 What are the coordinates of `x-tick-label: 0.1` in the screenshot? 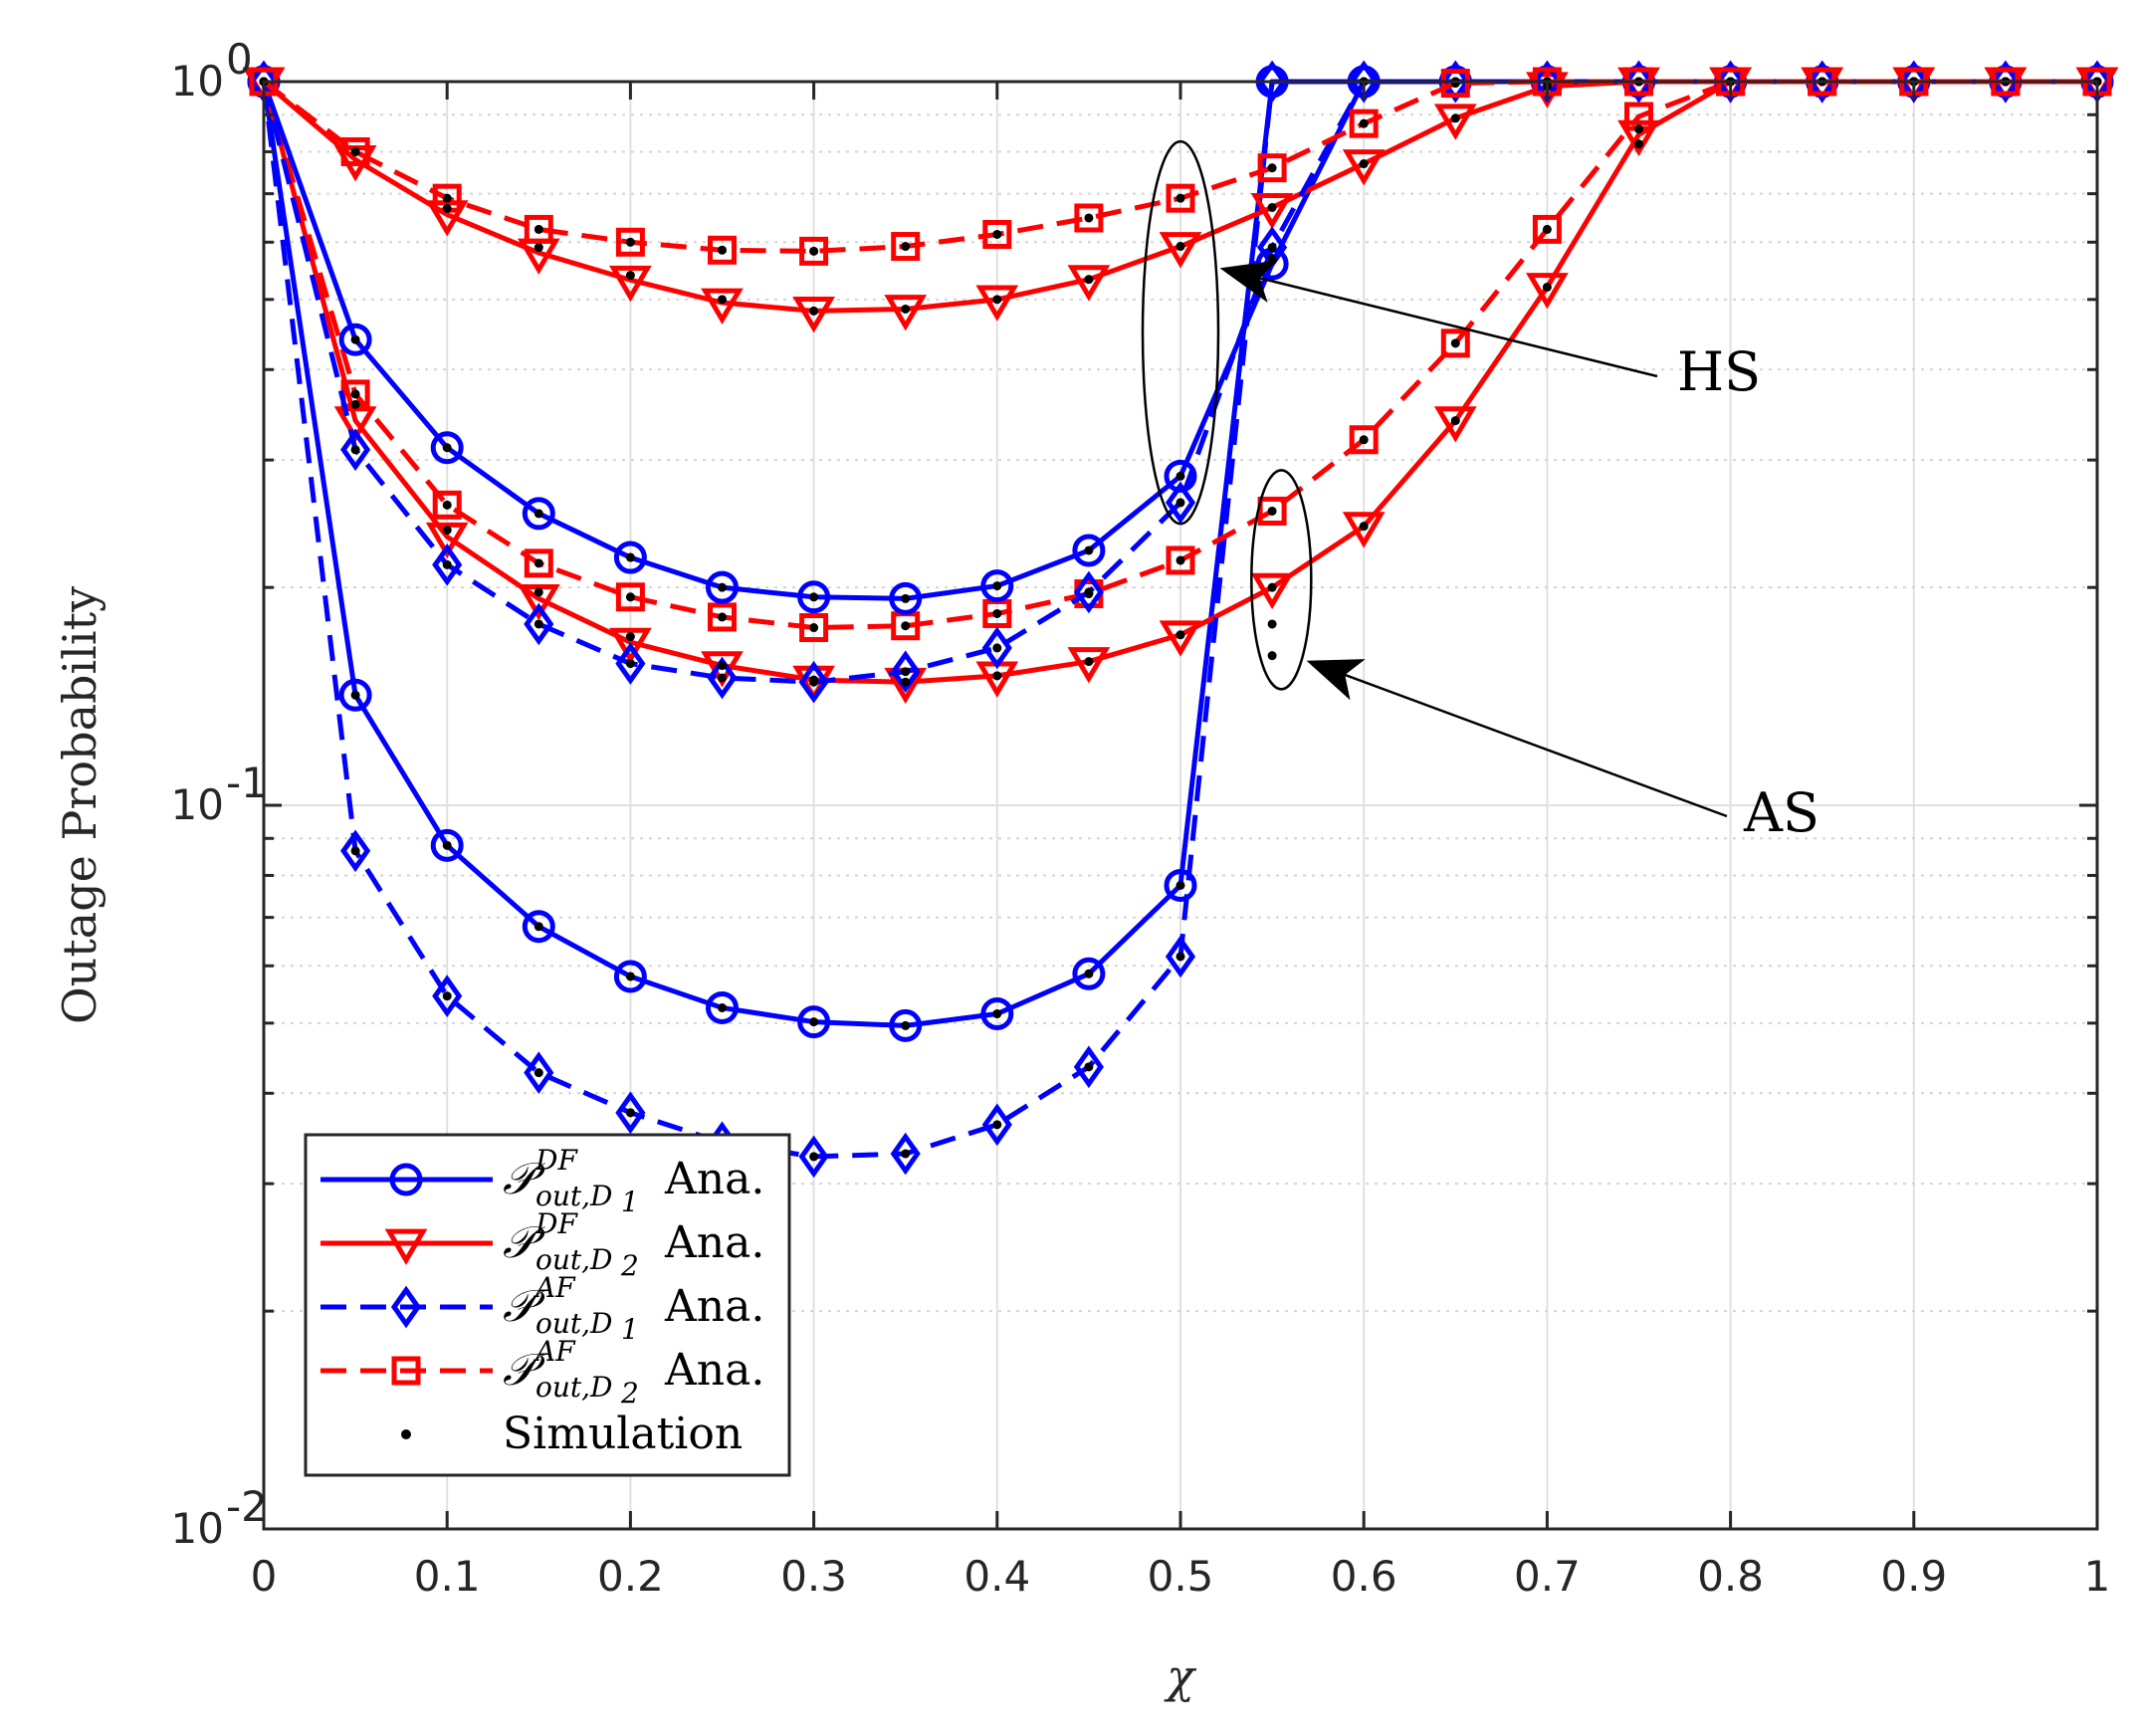 It's located at (447, 1577).